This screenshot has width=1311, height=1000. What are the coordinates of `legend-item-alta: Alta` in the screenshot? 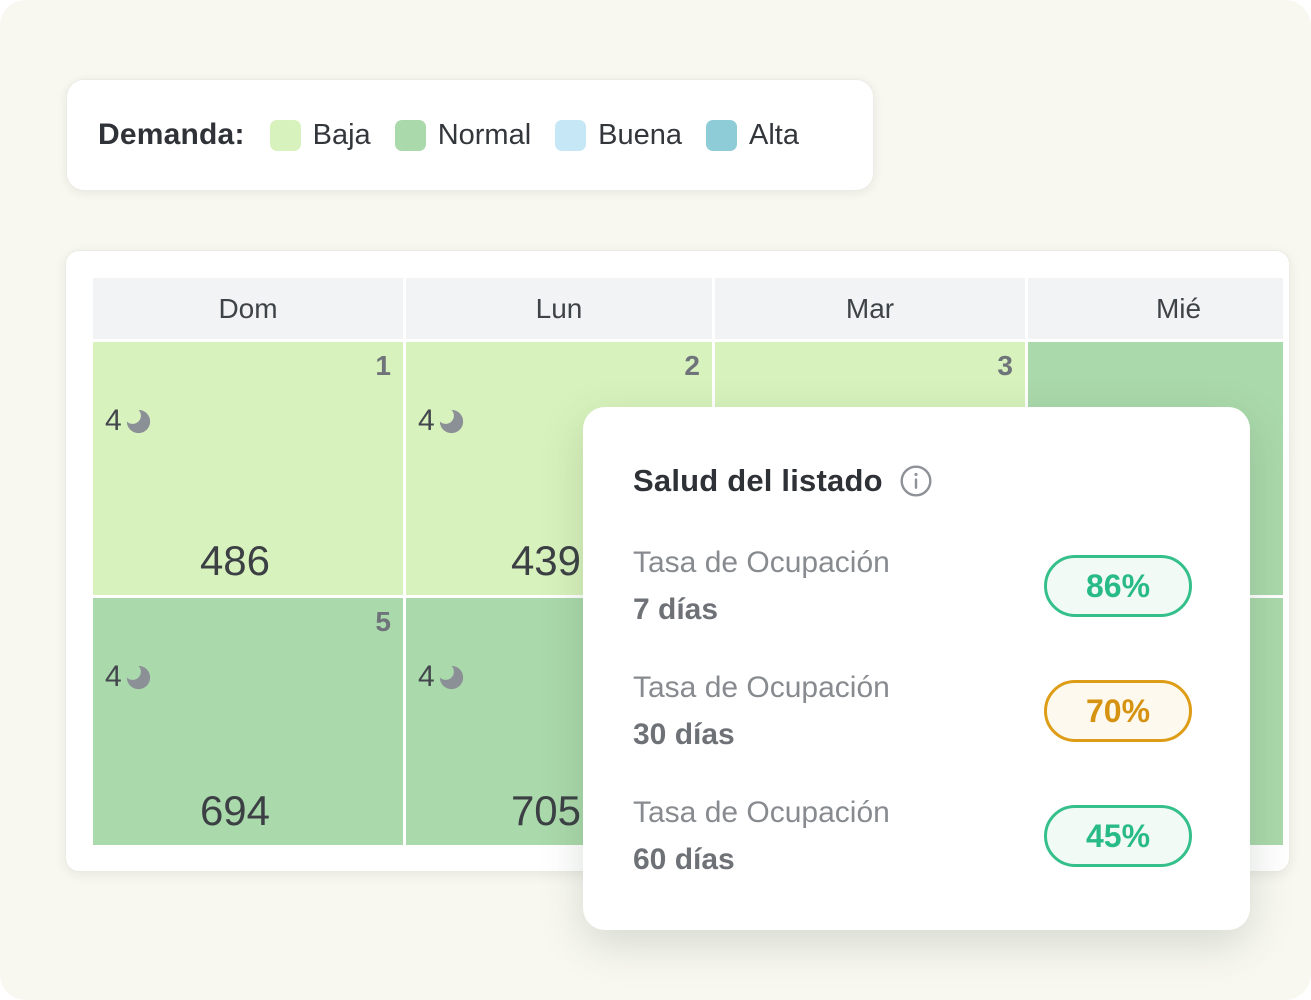 It's located at (752, 135).